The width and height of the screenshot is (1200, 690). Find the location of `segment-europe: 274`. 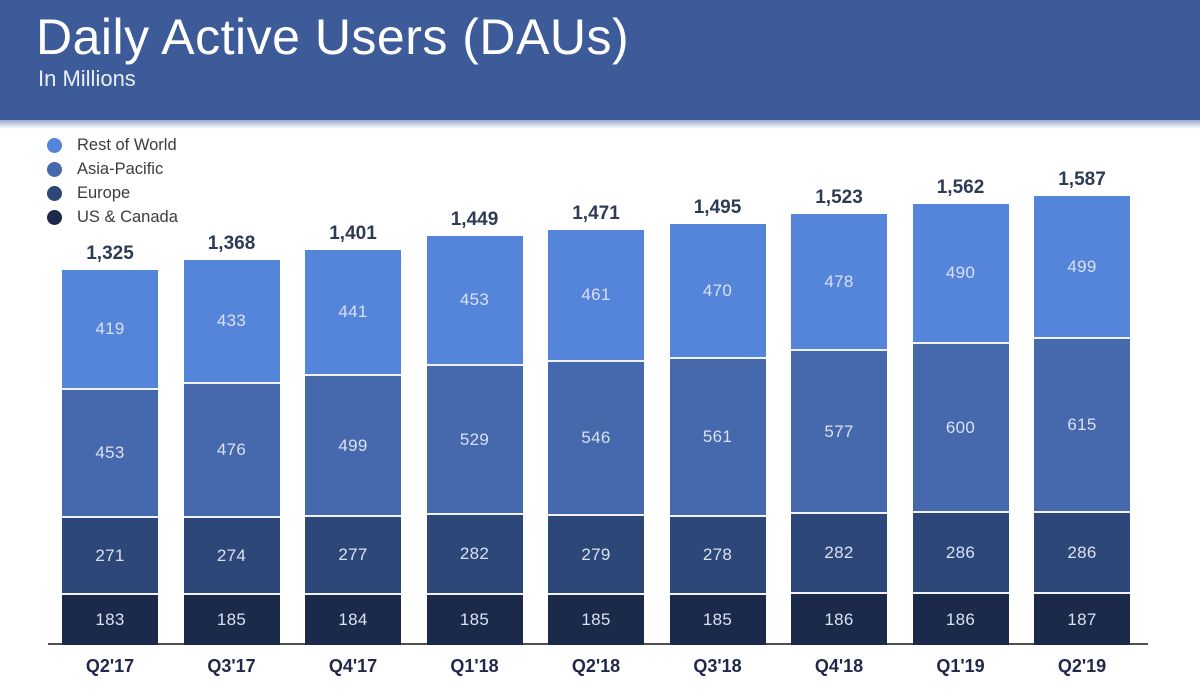

segment-europe: 274 is located at coordinates (231, 554).